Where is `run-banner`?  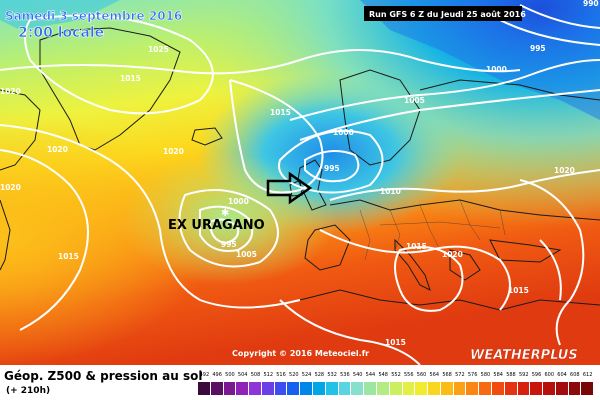 run-banner is located at coordinates (443, 13).